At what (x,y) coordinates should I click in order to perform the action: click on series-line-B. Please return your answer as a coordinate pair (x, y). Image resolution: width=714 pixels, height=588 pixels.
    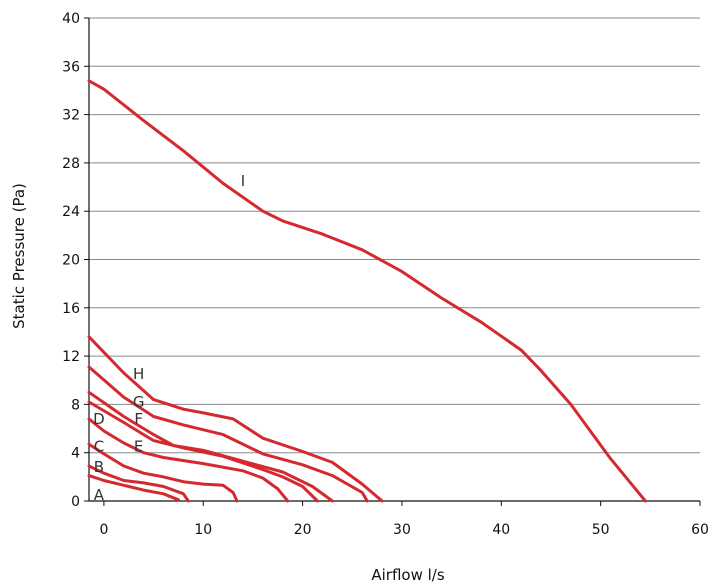
    Looking at the image, I should click on (138, 483).